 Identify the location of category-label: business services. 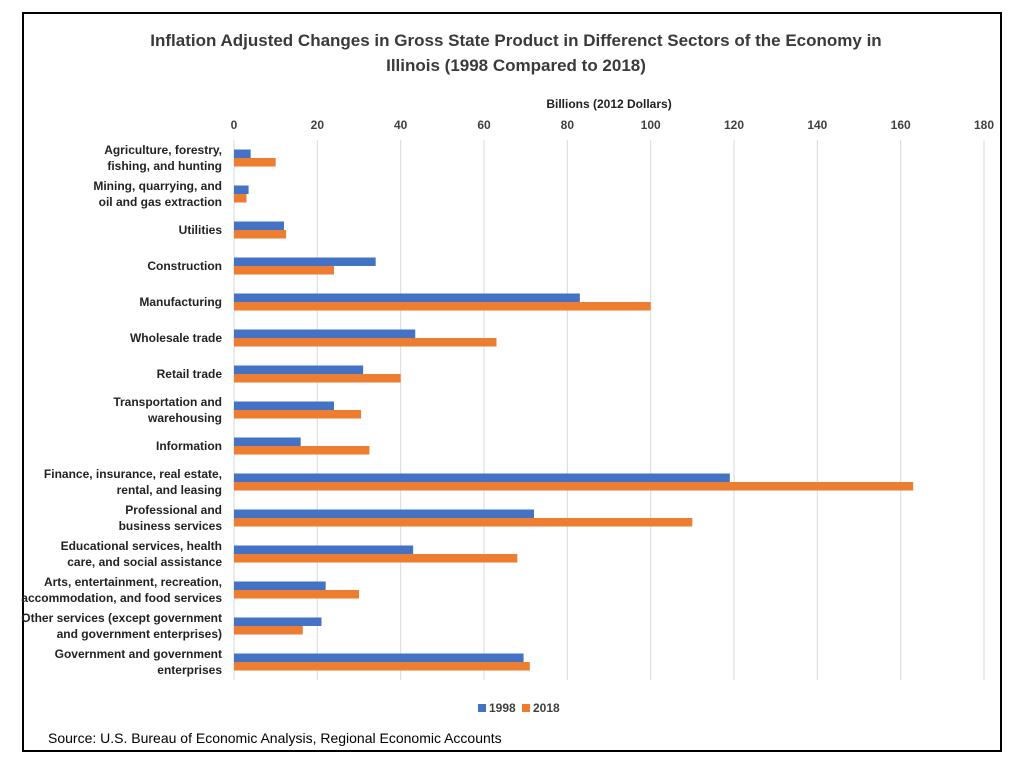
(171, 526).